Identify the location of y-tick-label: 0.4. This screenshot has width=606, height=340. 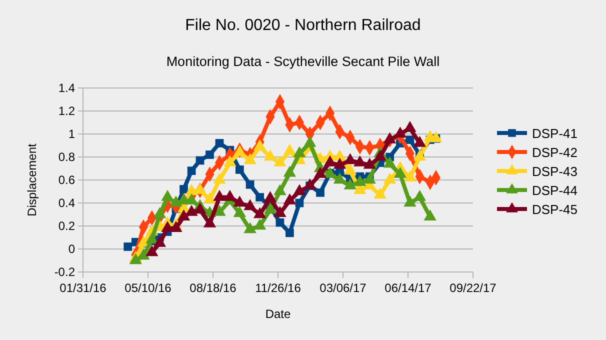
(67, 203).